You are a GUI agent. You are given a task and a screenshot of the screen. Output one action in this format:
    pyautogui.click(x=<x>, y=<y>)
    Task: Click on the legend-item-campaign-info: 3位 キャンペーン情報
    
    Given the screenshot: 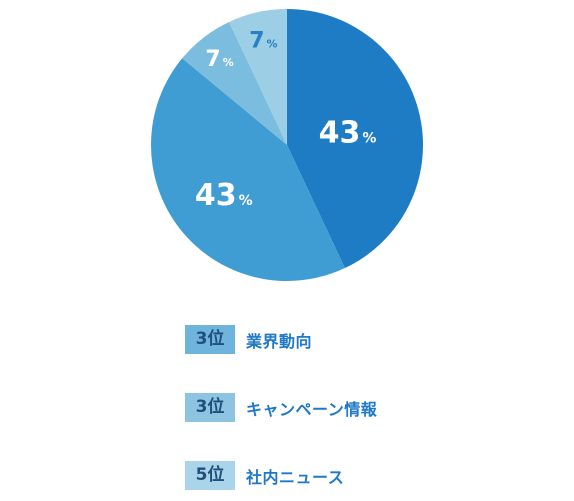 What is the action you would take?
    pyautogui.click(x=281, y=407)
    